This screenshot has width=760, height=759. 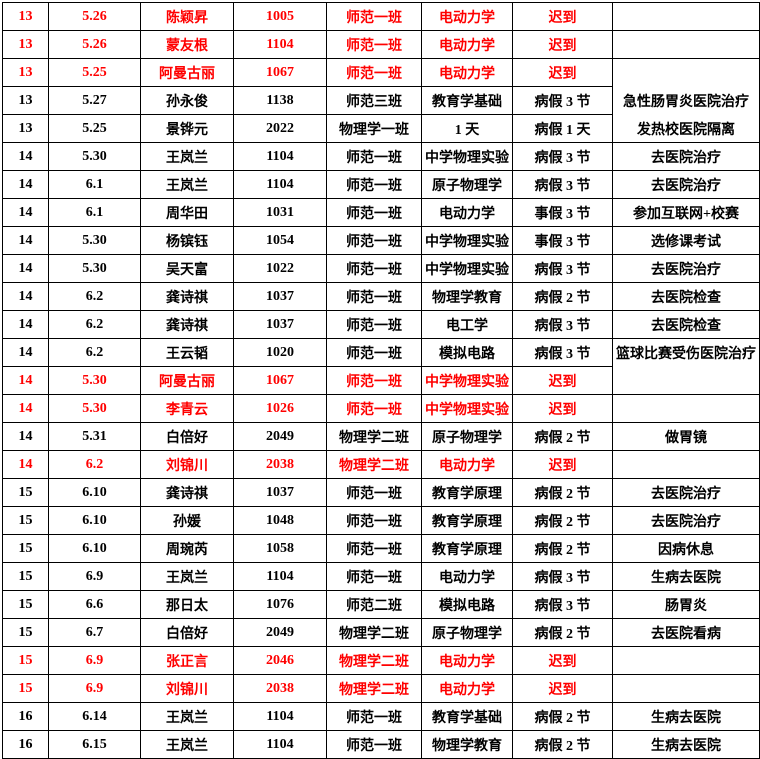 I want to click on table-row: 14 5.30 吴天富 1022 师范一班 中学物理实验 病假 3 节去医院治疗, so click(x=381, y=268).